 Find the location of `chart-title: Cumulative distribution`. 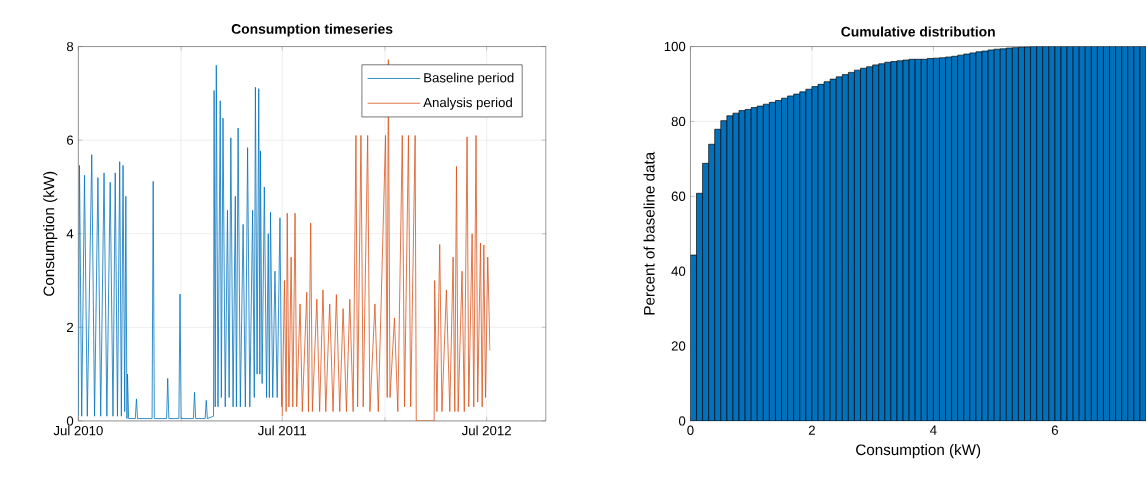

chart-title: Cumulative distribution is located at coordinates (918, 31).